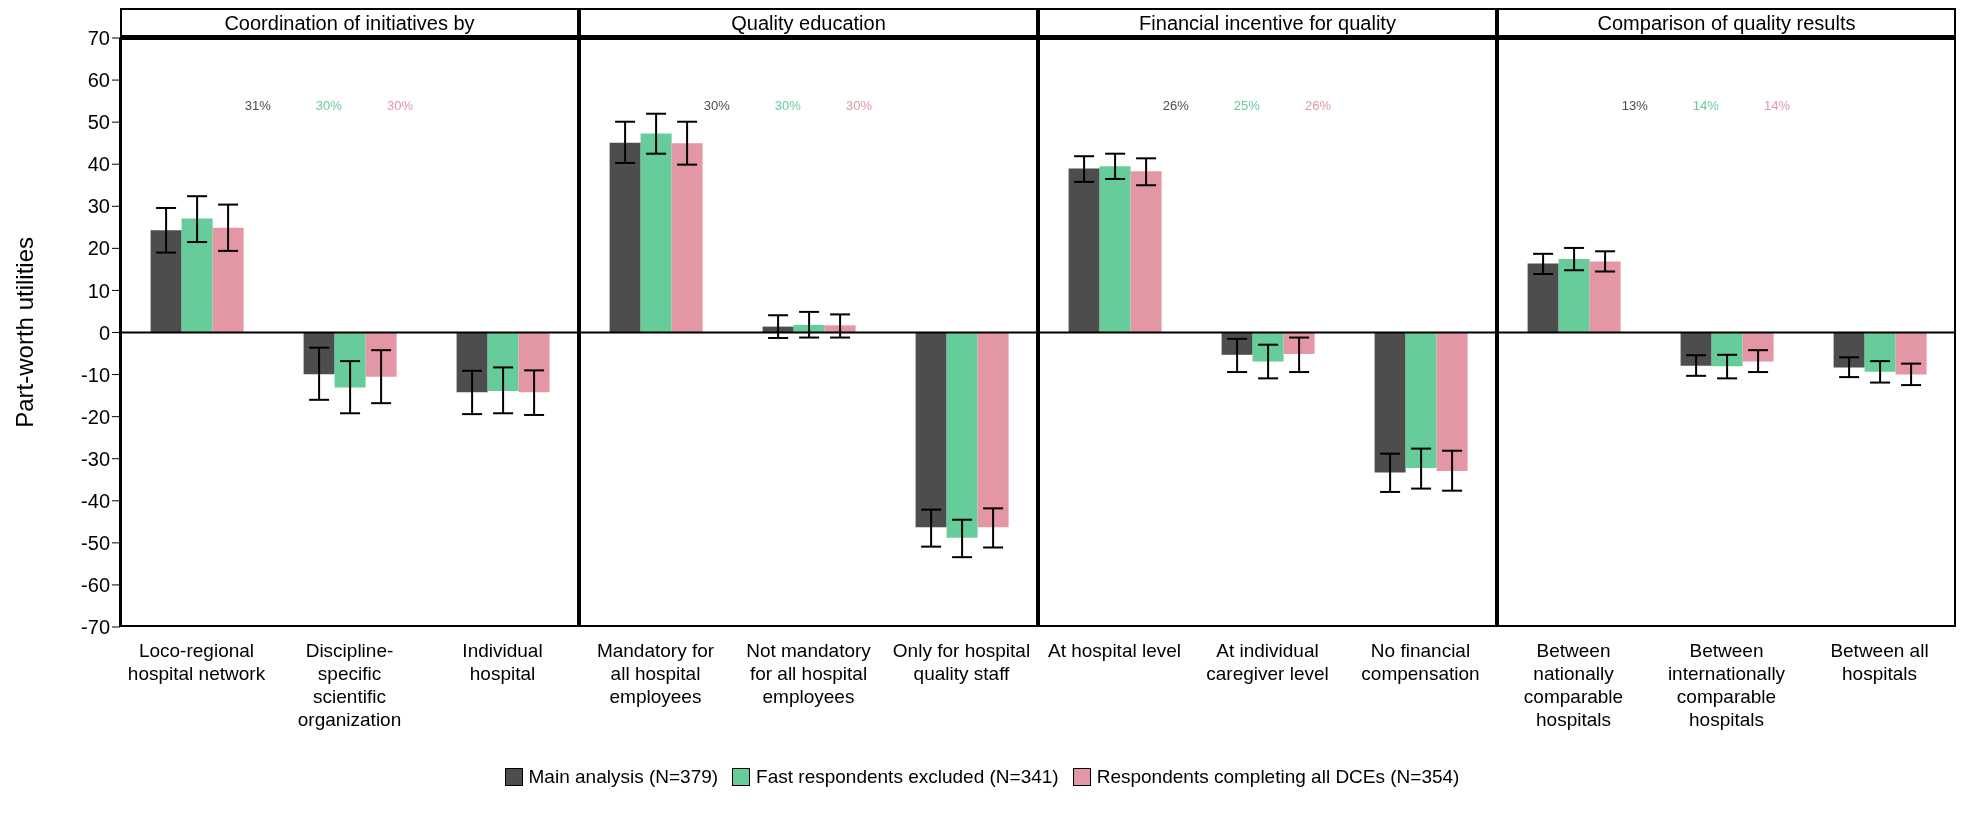 Image resolution: width=1968 pixels, height=830 pixels. I want to click on y-tick-label: -20, so click(95, 416).